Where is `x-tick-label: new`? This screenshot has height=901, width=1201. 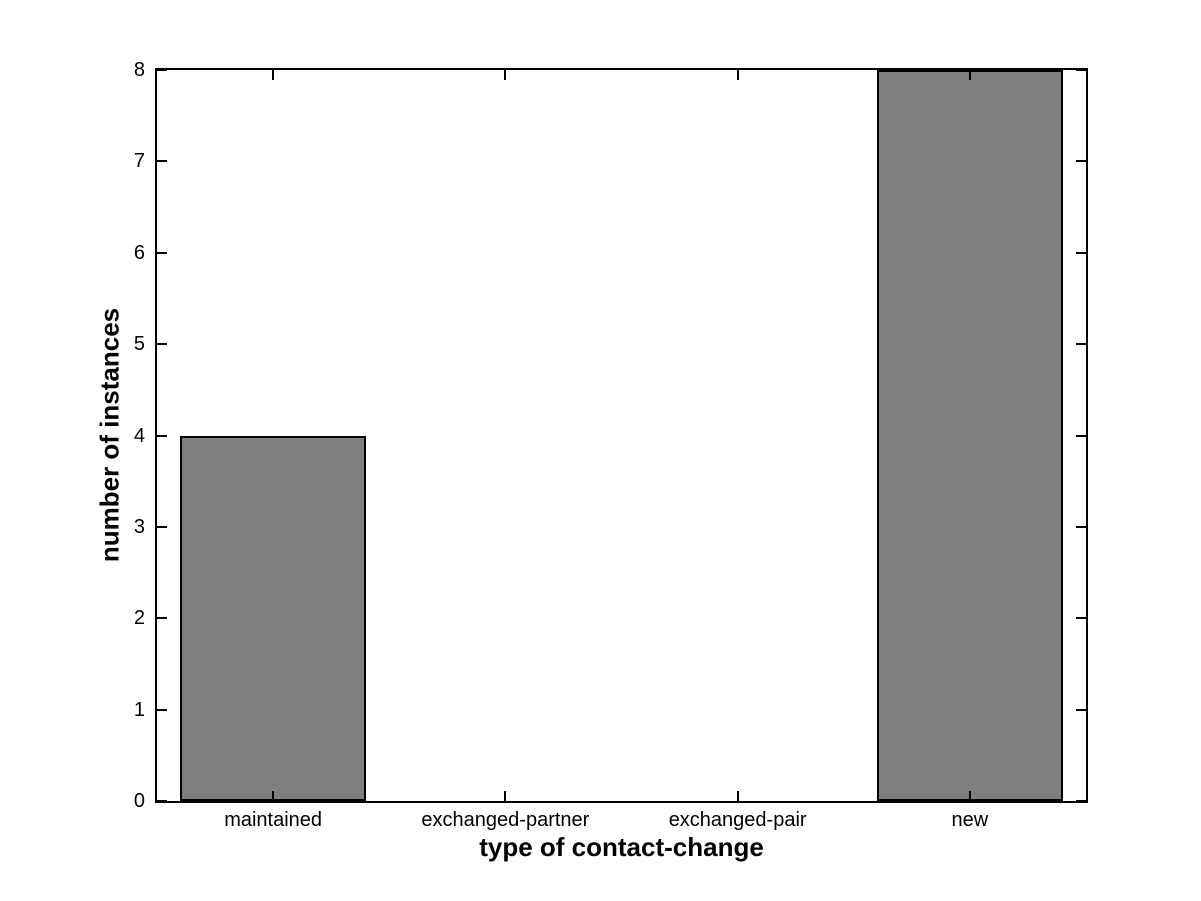
x-tick-label: new is located at coordinates (970, 820).